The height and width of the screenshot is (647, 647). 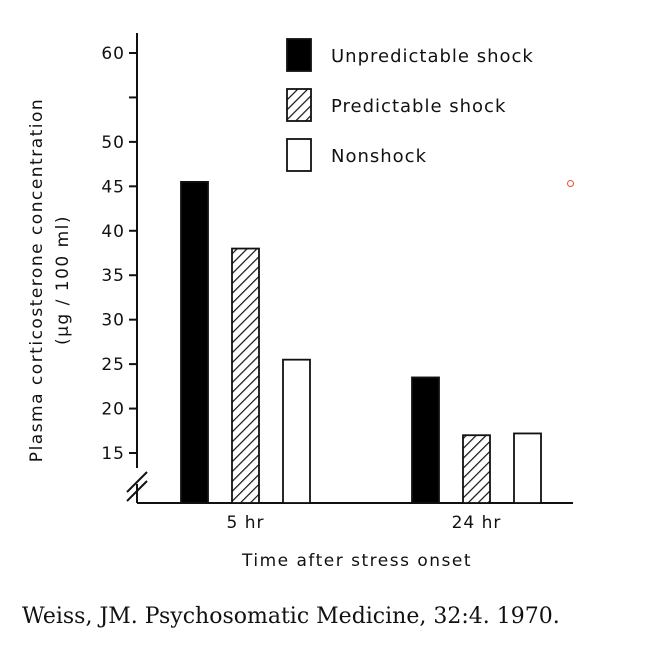 What do you see at coordinates (113, 276) in the screenshot?
I see `y-tick-label-35: 35` at bounding box center [113, 276].